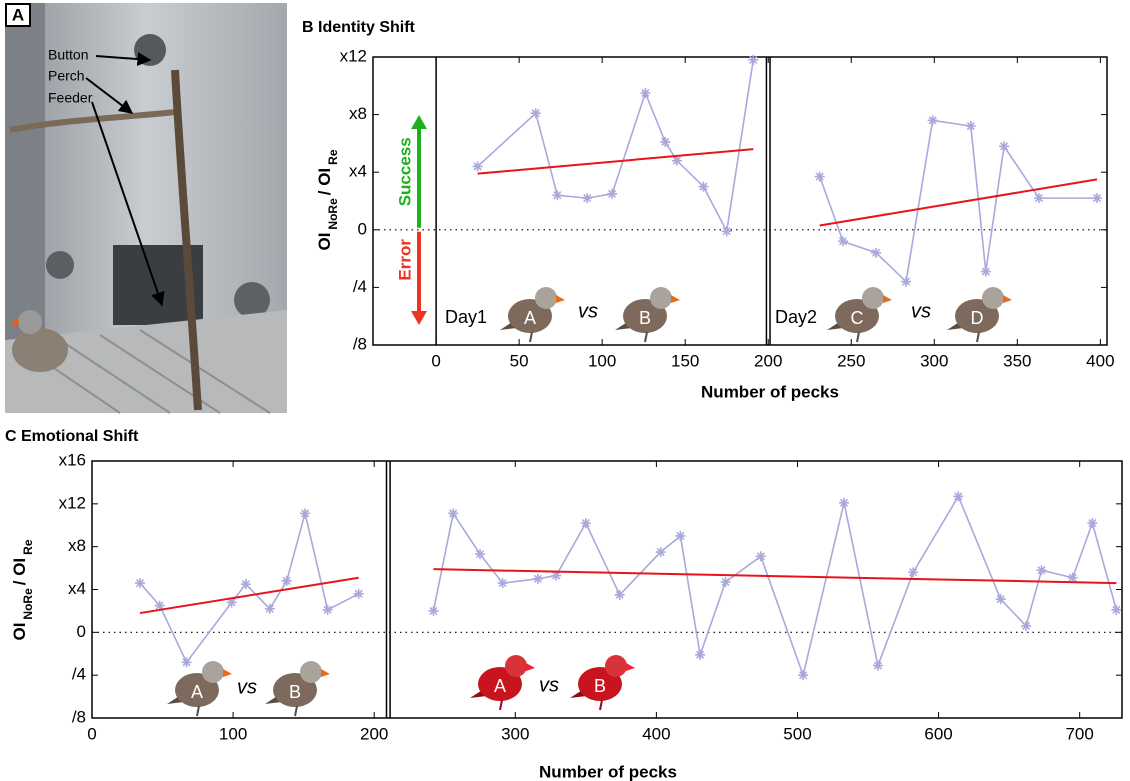  What do you see at coordinates (775, 586) in the screenshot?
I see `data-line` at bounding box center [775, 586].